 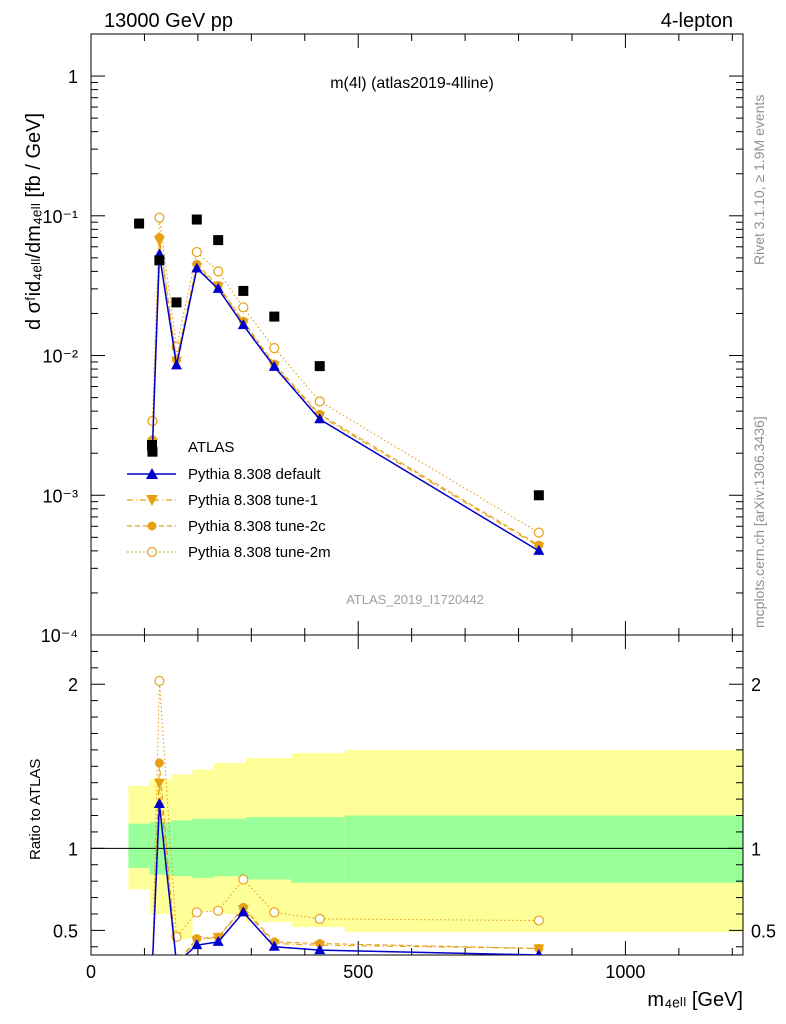 What do you see at coordinates (763, 931) in the screenshot?
I see `ratio-y-tick-label-right: 0.5` at bounding box center [763, 931].